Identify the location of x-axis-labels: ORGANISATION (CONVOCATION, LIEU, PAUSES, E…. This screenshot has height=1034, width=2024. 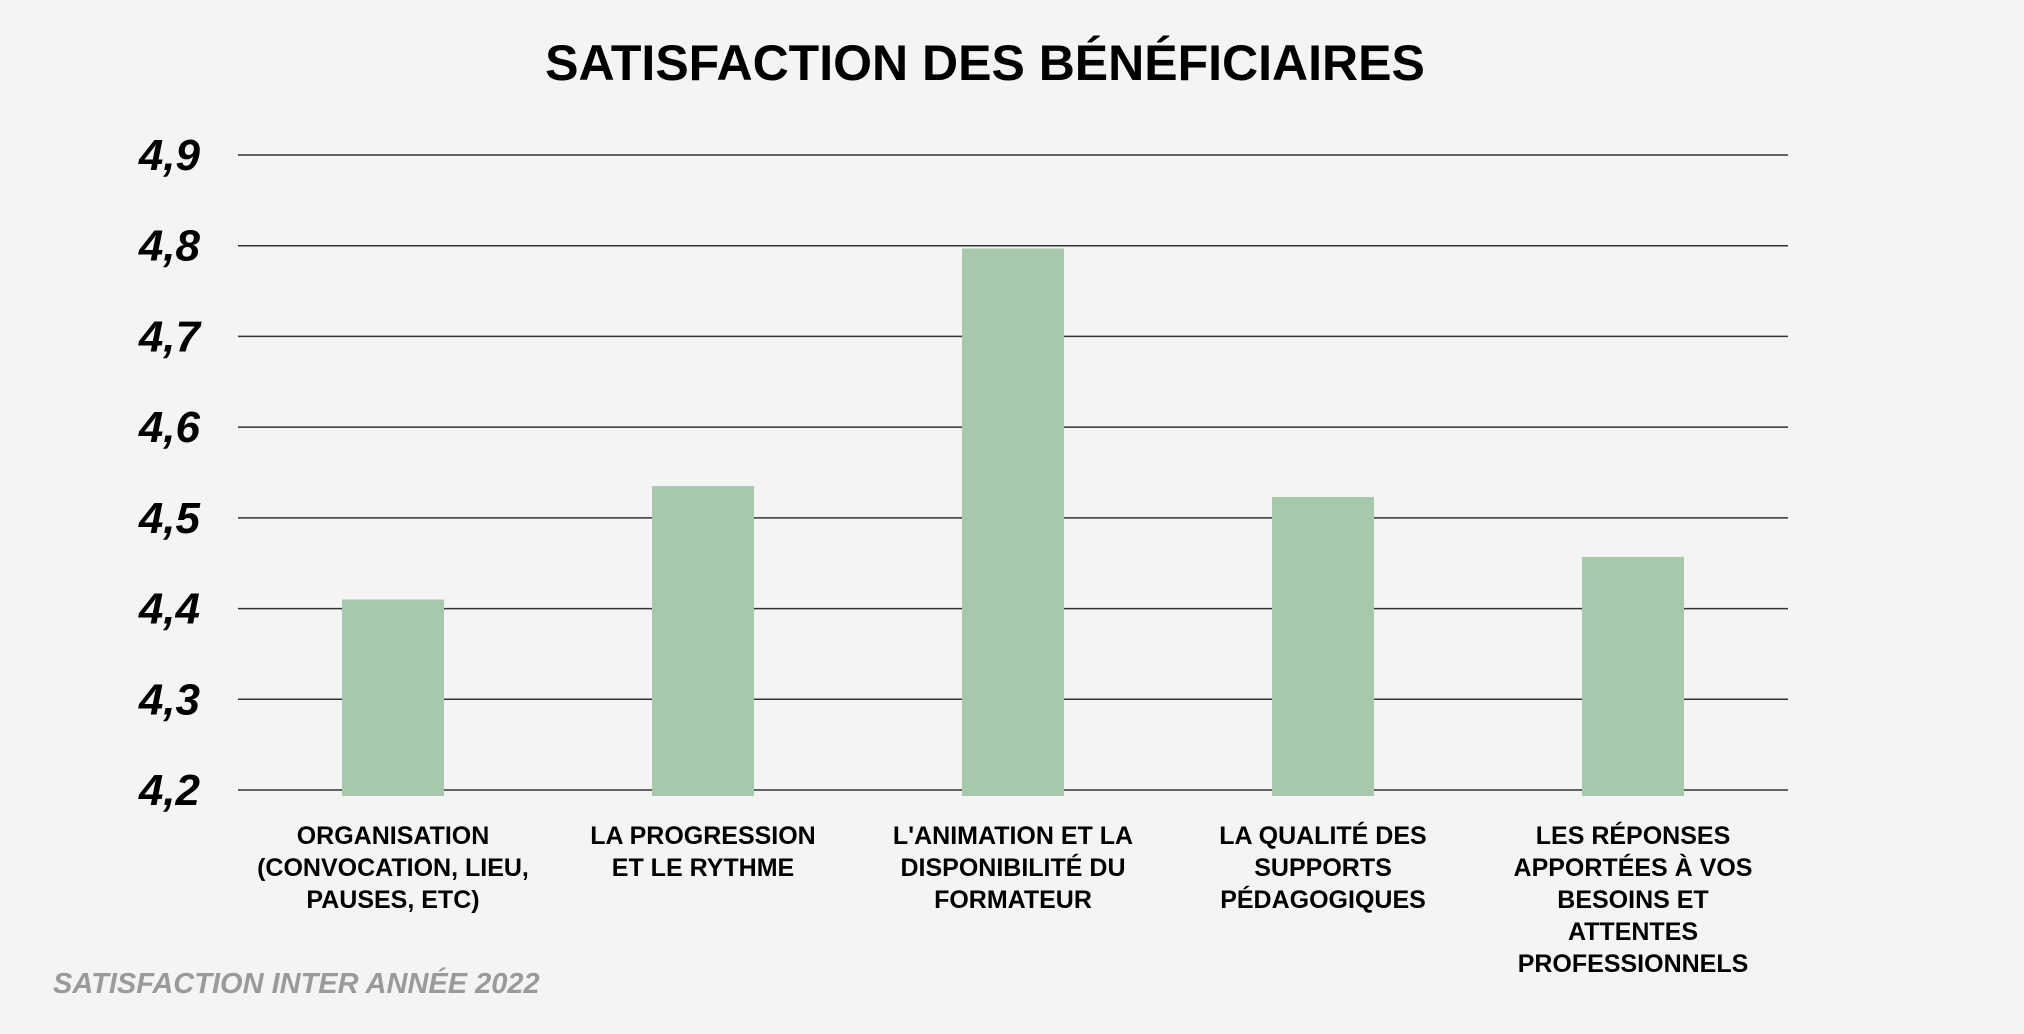
(1004, 899).